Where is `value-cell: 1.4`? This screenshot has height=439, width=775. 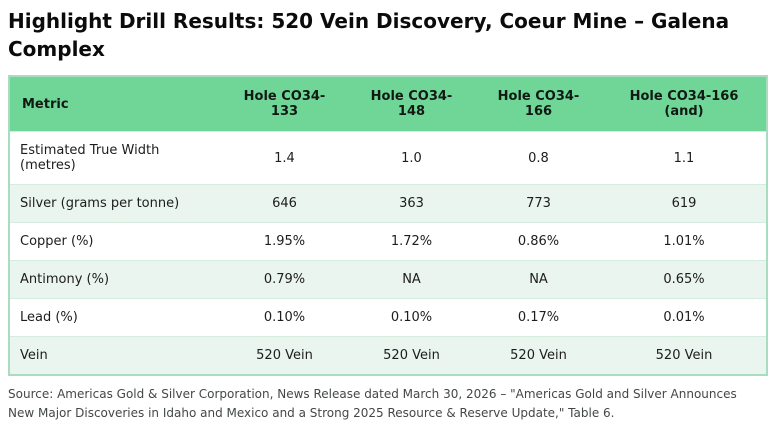 value-cell: 1.4 is located at coordinates (284, 158).